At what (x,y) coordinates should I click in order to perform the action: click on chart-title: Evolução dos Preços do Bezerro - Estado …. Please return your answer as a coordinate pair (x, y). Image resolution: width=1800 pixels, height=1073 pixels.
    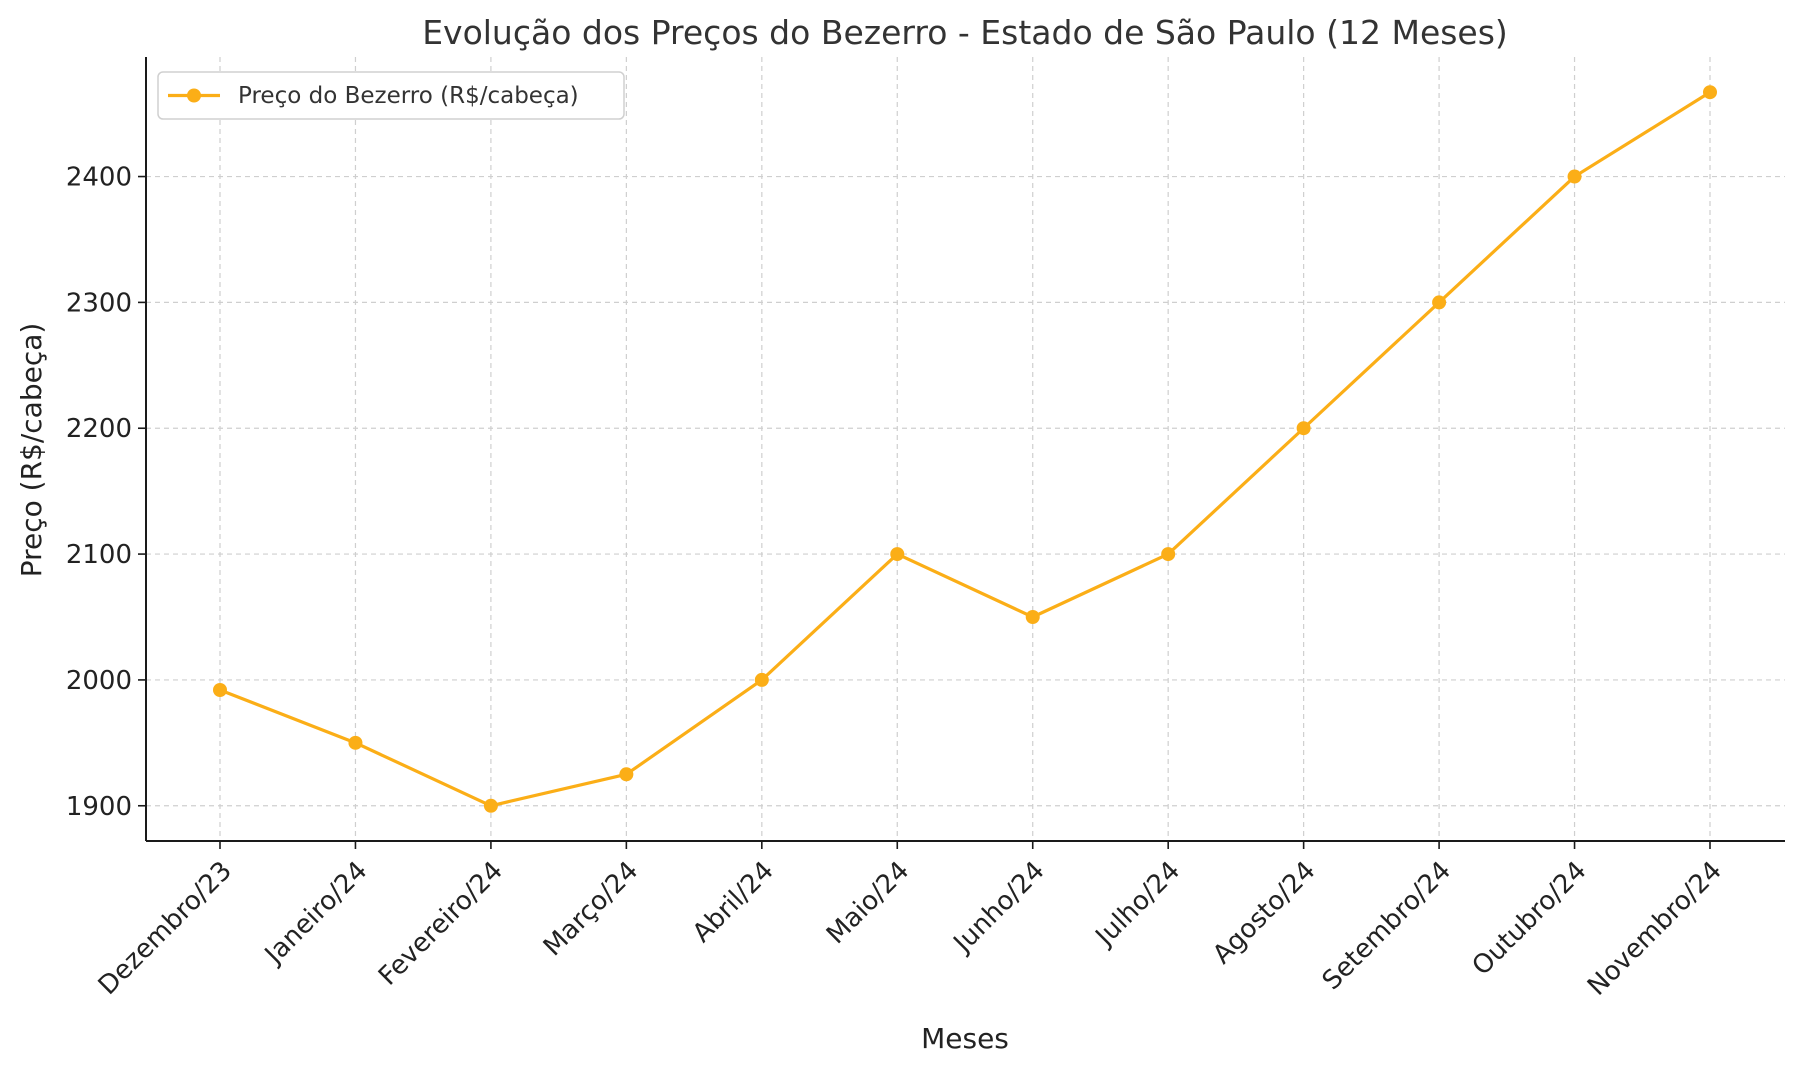
    Looking at the image, I should click on (965, 32).